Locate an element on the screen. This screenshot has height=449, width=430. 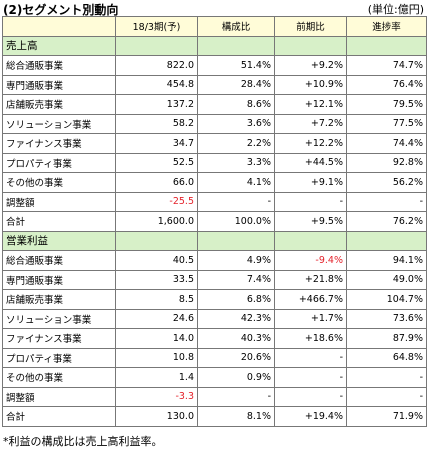
composition-cell: 4.9% is located at coordinates (236, 260).